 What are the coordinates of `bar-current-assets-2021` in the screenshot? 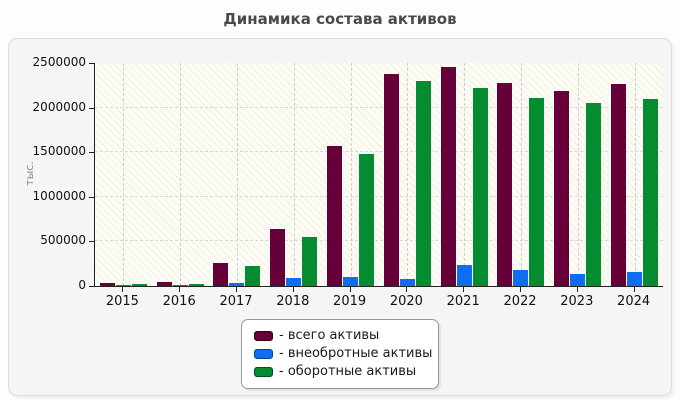 It's located at (480, 187).